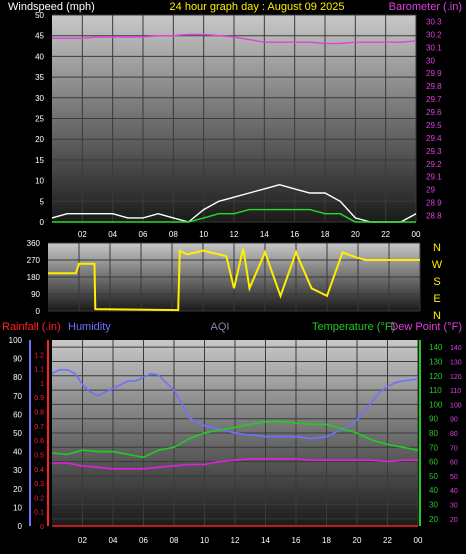 This screenshot has height=554, width=466. Describe the element at coordinates (425, 7) in the screenshot. I see `y-right-label: Barometer (.in)` at that location.